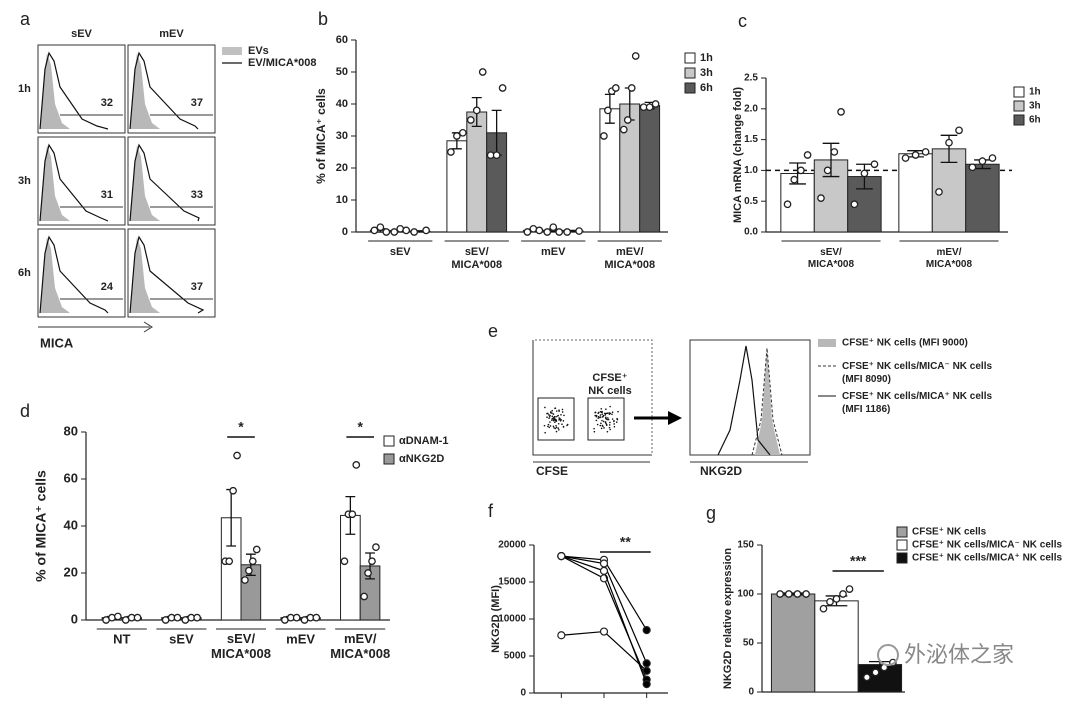 The height and width of the screenshot is (702, 1080). I want to click on x-tick-label: mEV/MICA*008, so click(360, 646).